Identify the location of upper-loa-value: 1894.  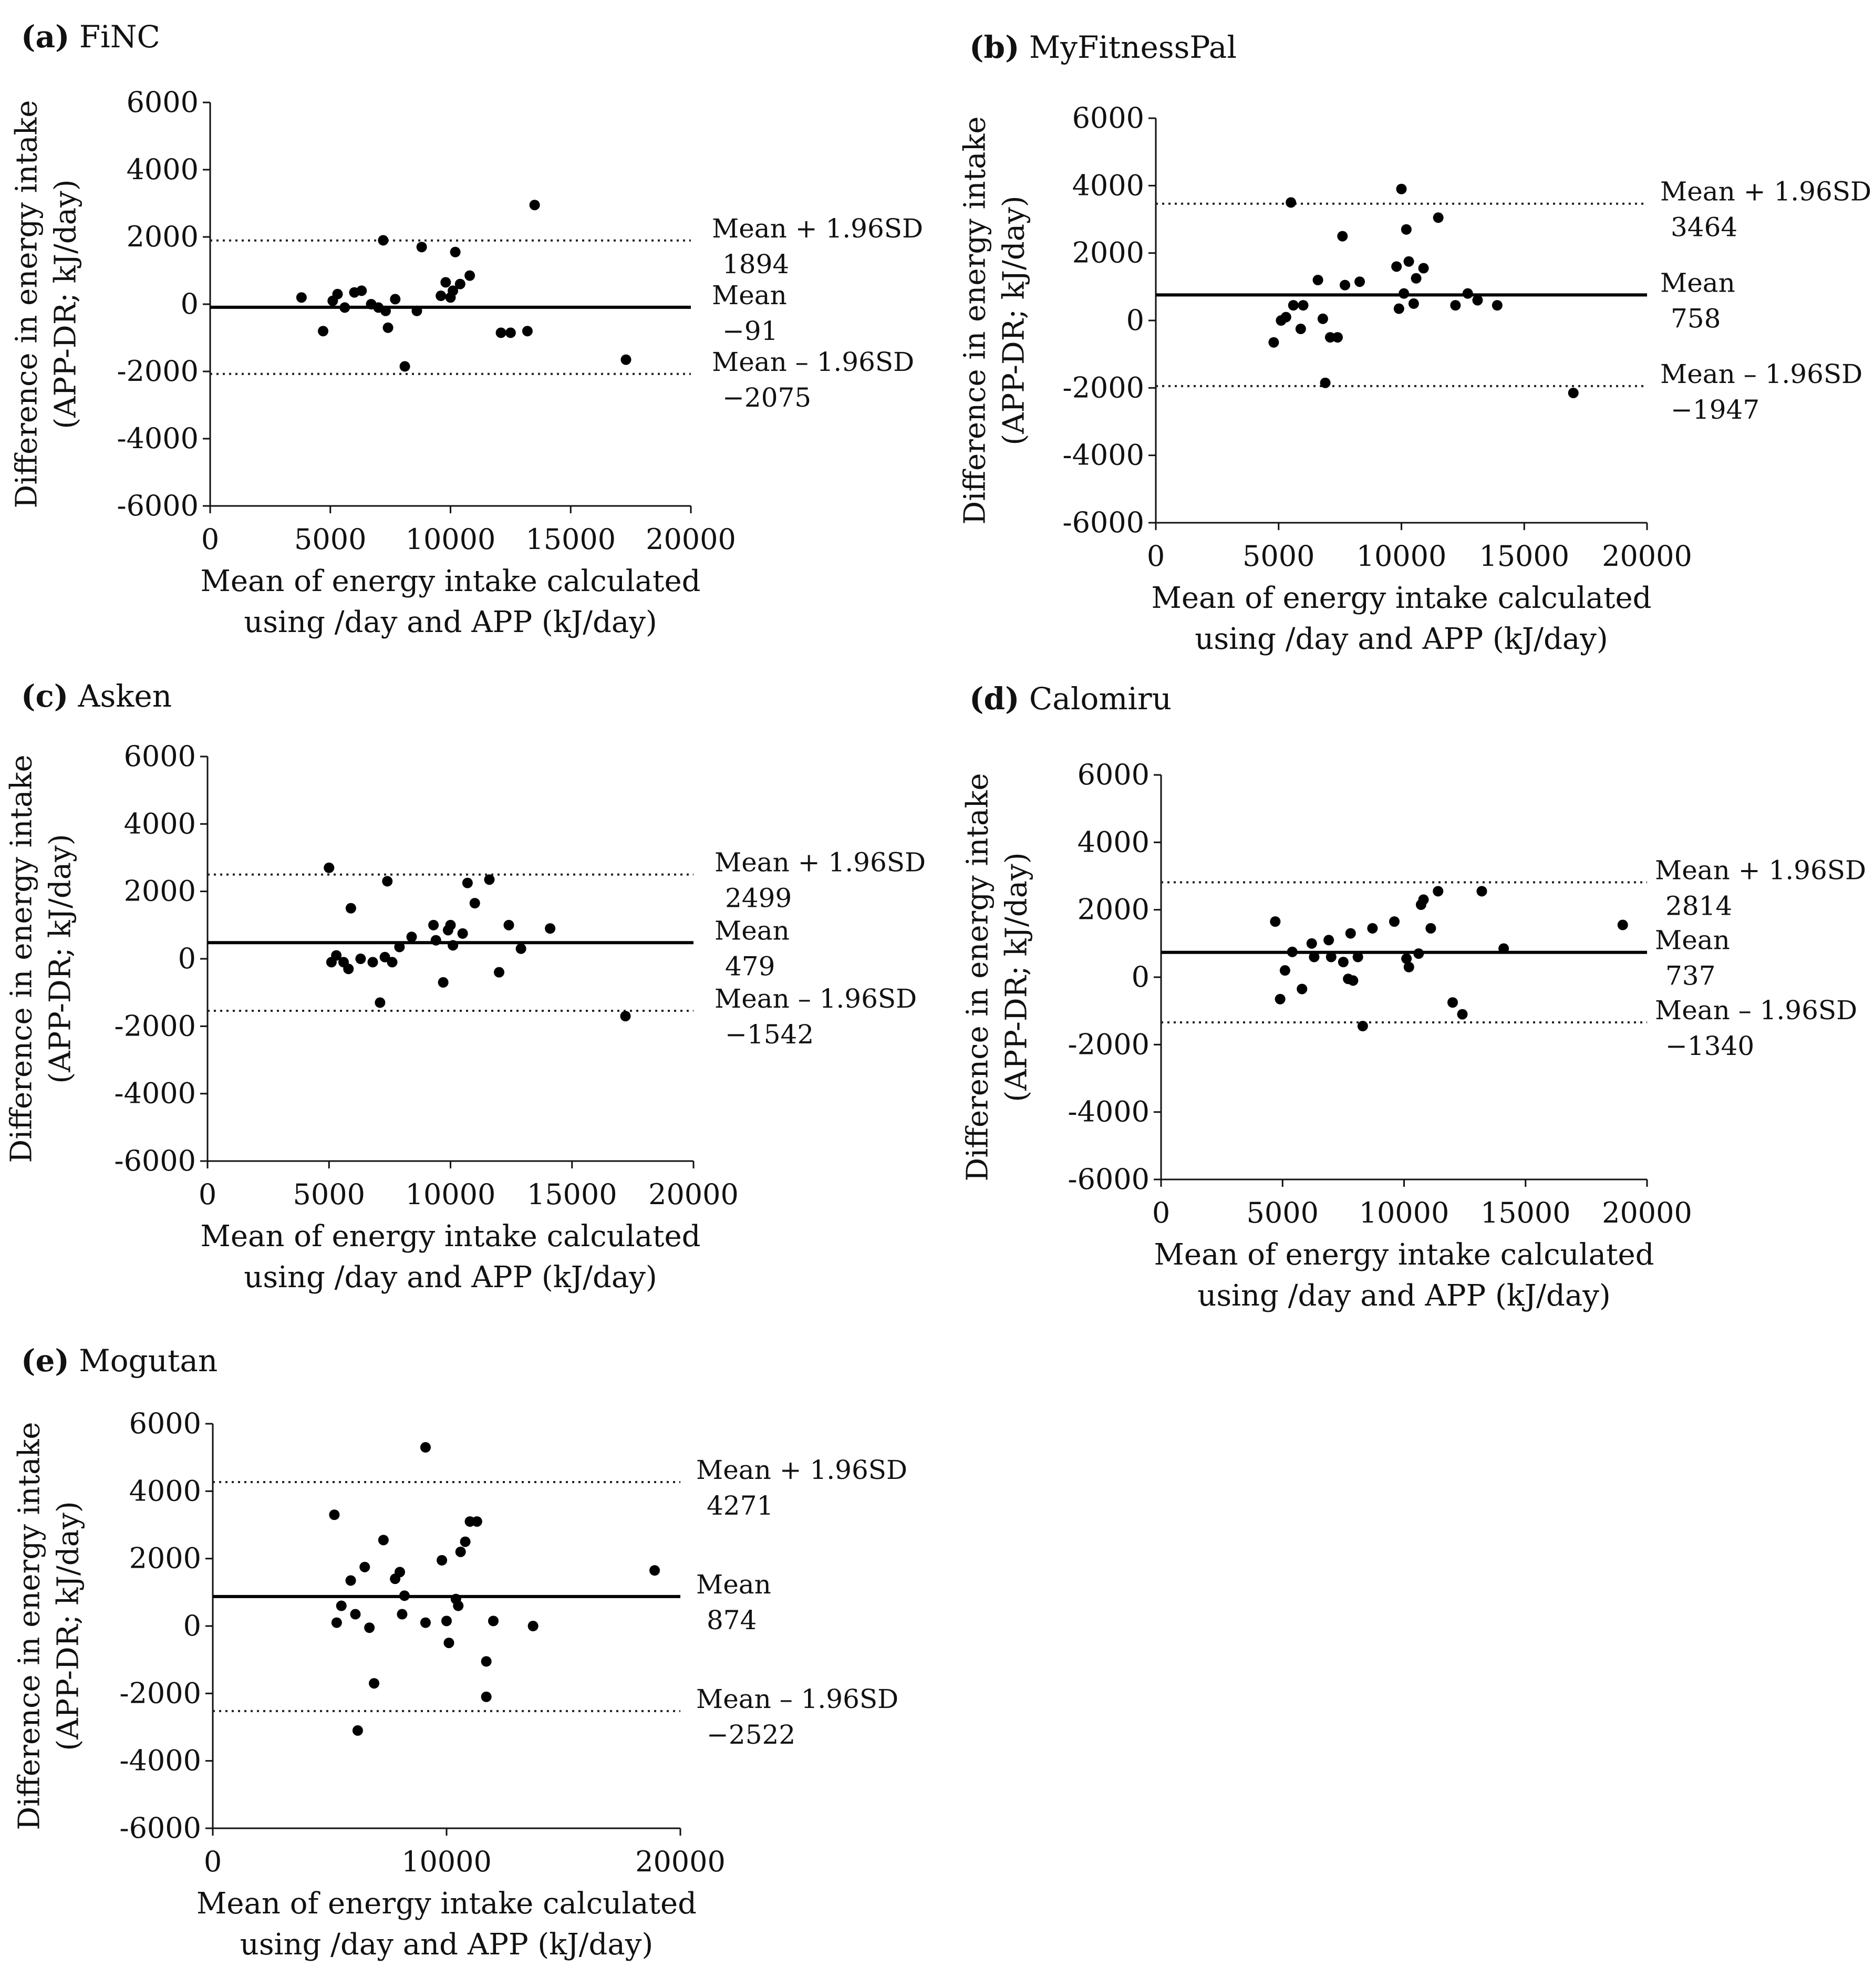
(755, 264).